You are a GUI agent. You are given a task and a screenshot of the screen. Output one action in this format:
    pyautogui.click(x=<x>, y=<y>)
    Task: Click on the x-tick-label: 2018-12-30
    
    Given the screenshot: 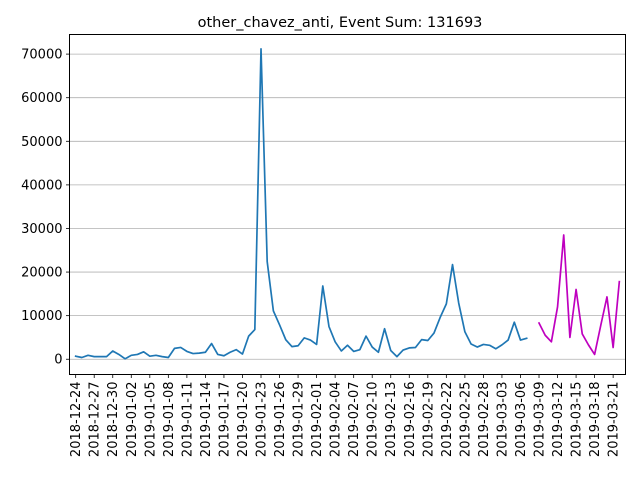 What is the action you would take?
    pyautogui.click(x=113, y=420)
    